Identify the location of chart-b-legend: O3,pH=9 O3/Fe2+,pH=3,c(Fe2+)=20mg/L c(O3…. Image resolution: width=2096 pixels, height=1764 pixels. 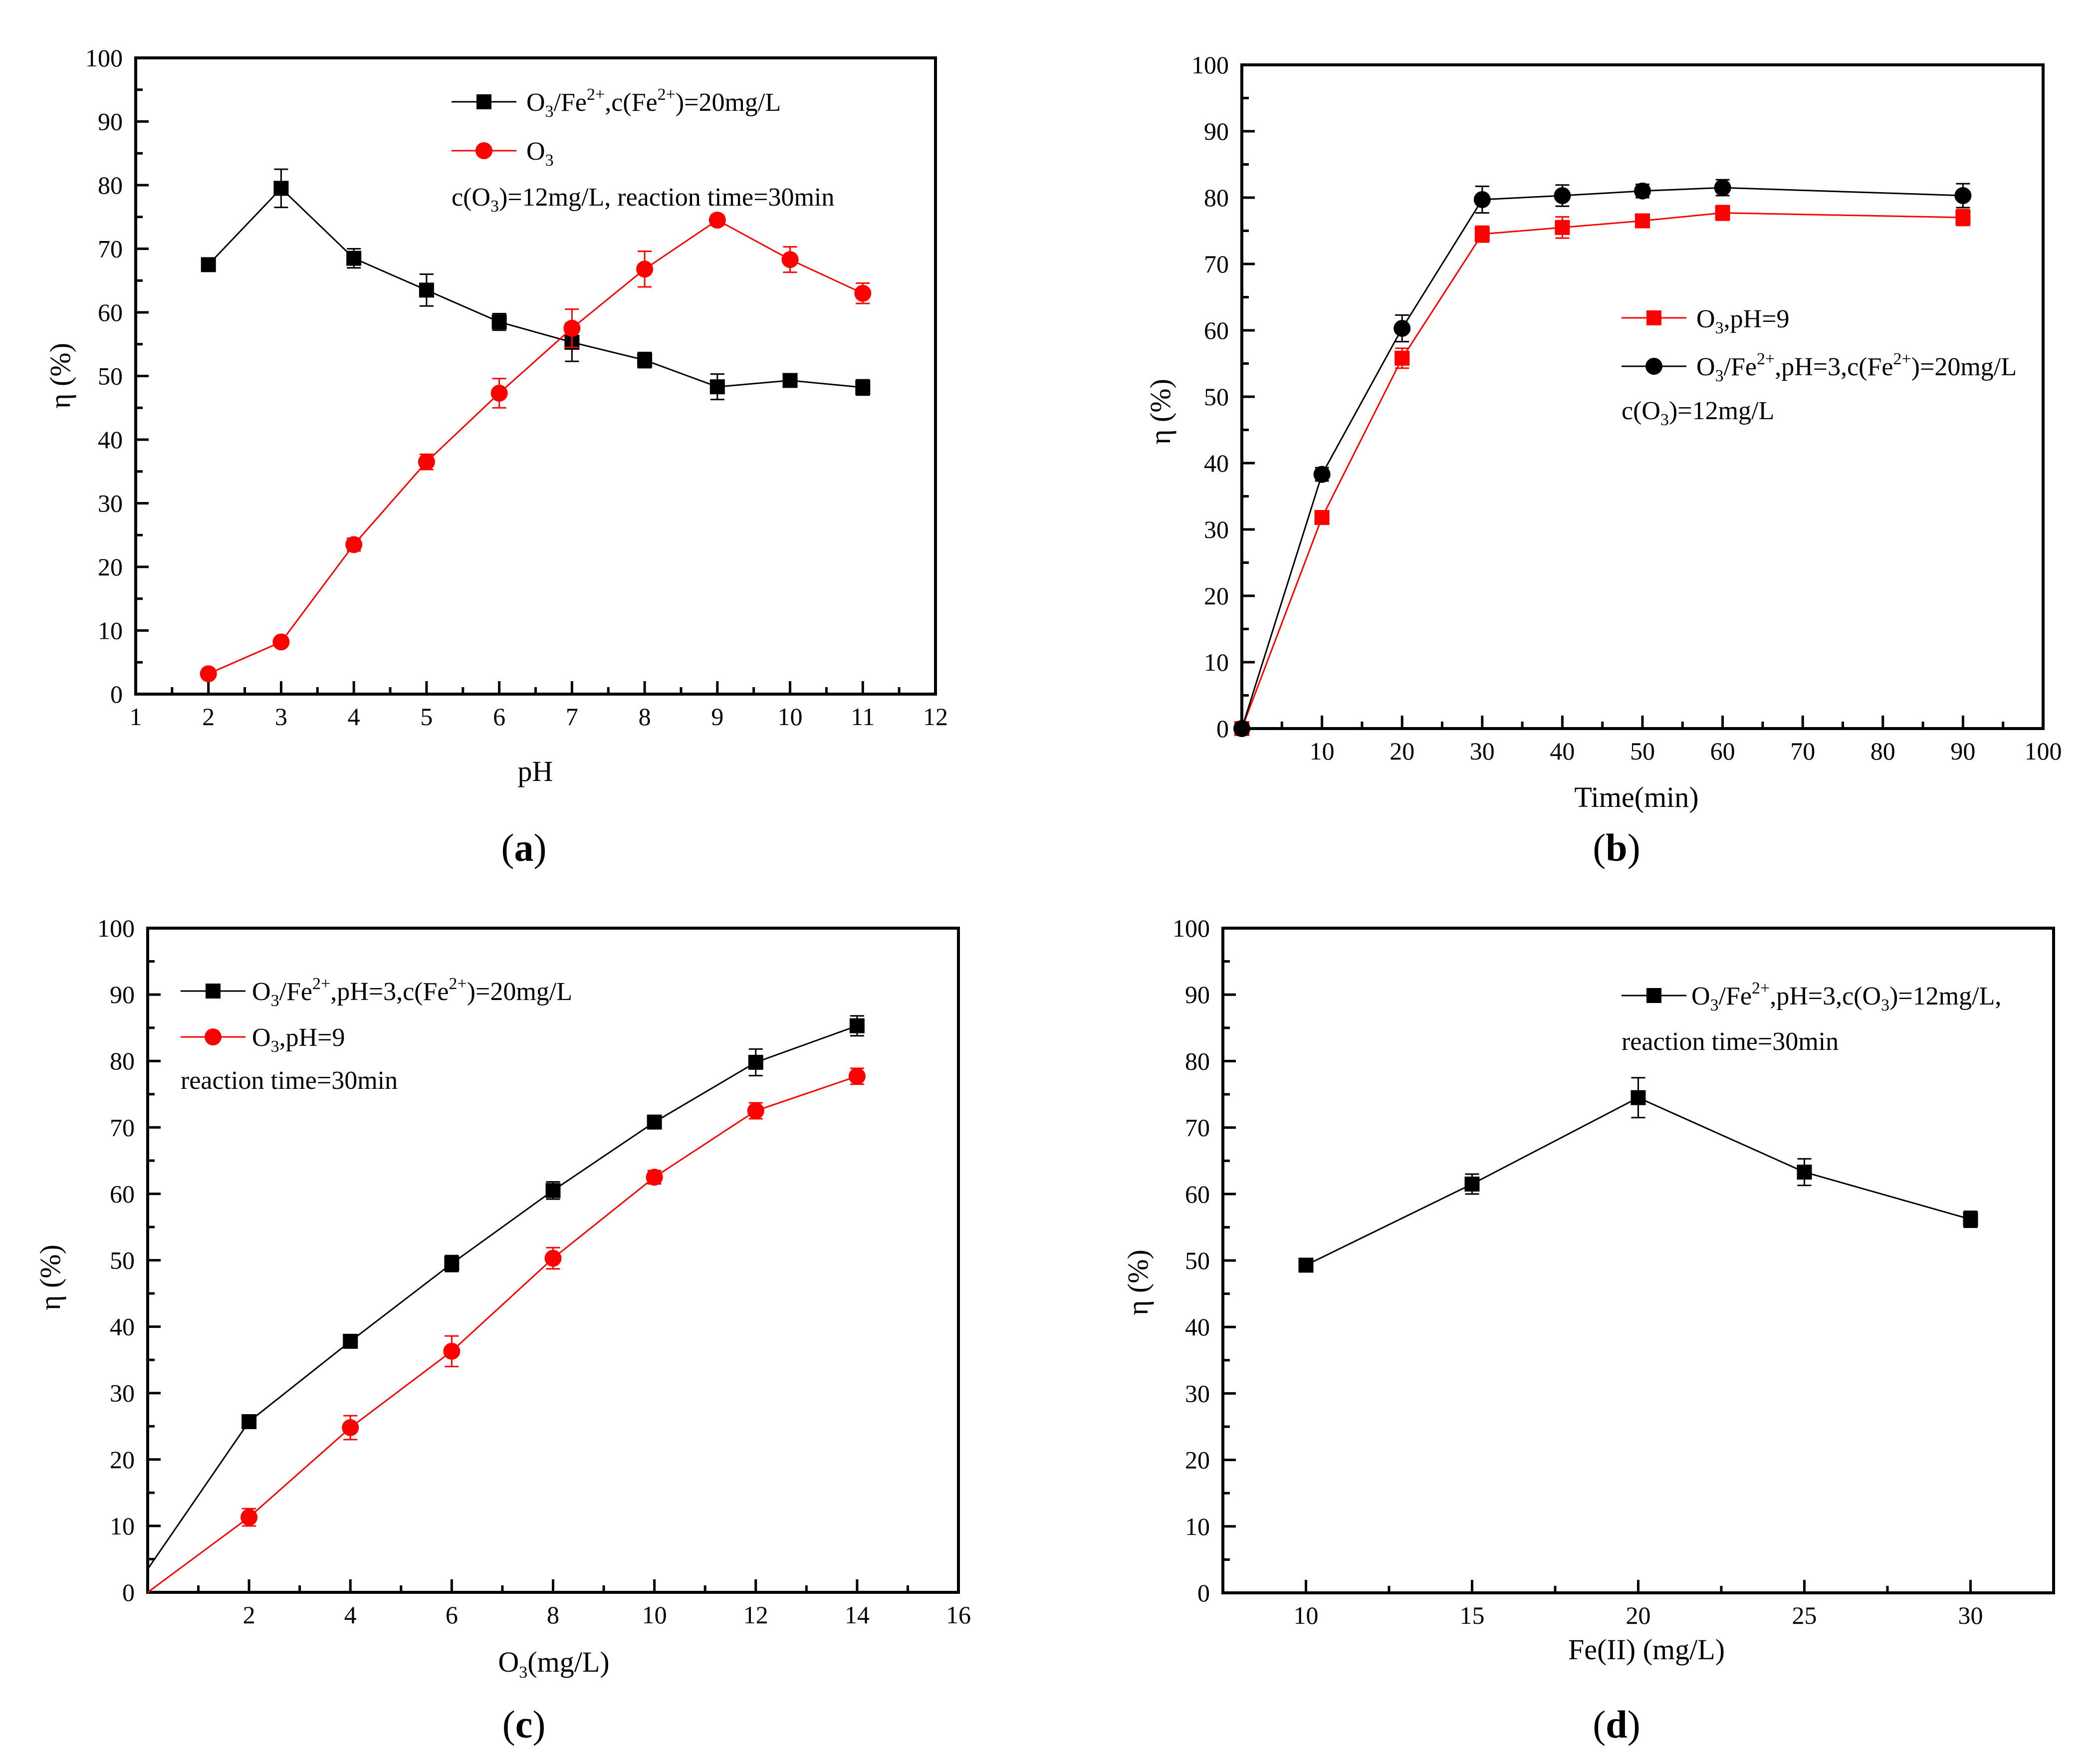
(1820, 367).